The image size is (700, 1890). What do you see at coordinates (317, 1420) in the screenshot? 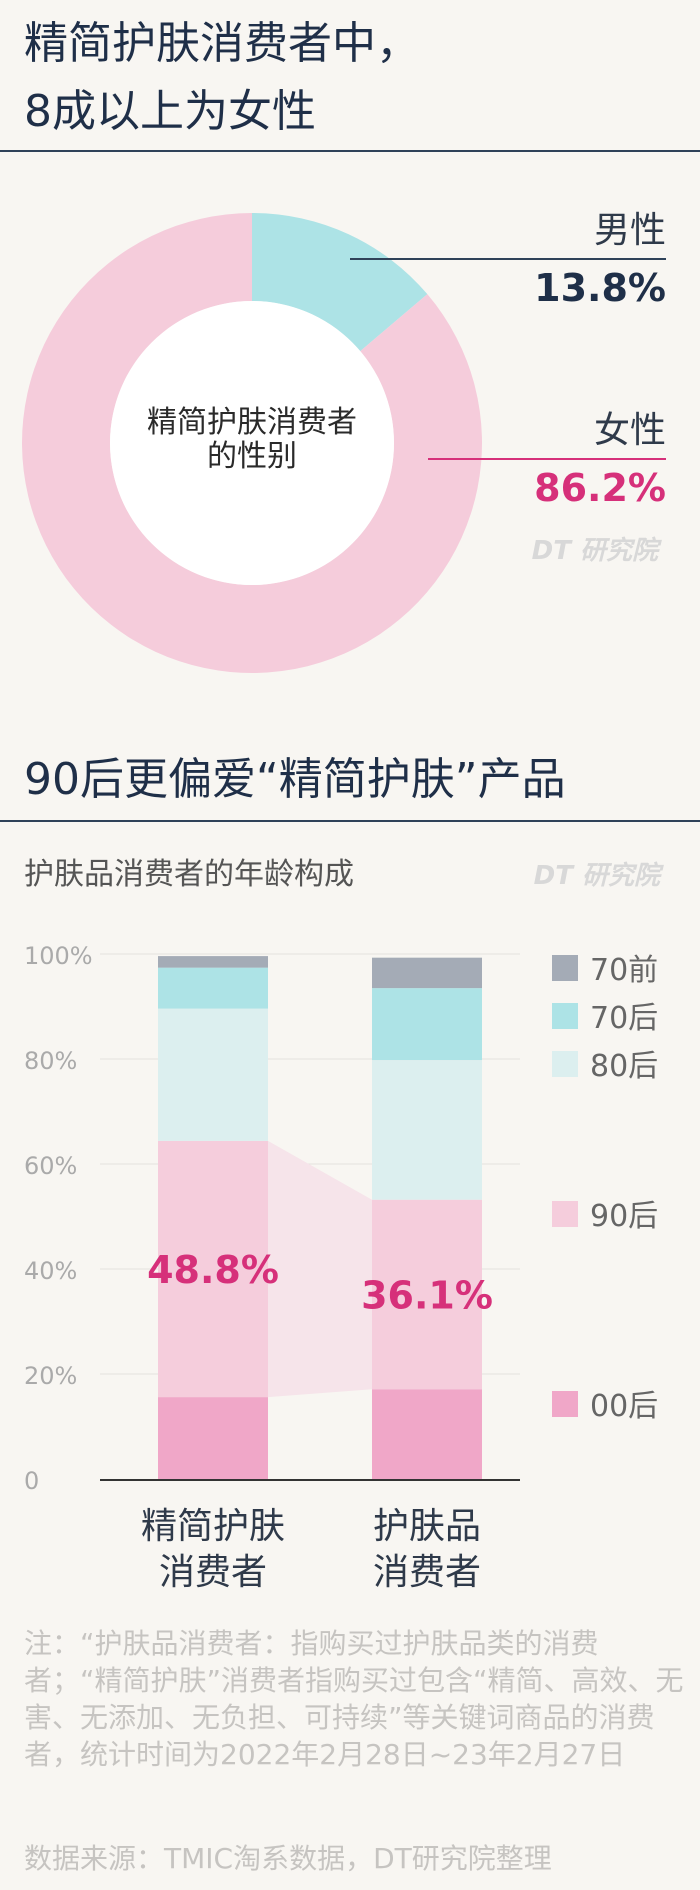
I see `labels-layer: 48.8% 36.1% 精简护肤消费者 护肤品消费者` at bounding box center [317, 1420].